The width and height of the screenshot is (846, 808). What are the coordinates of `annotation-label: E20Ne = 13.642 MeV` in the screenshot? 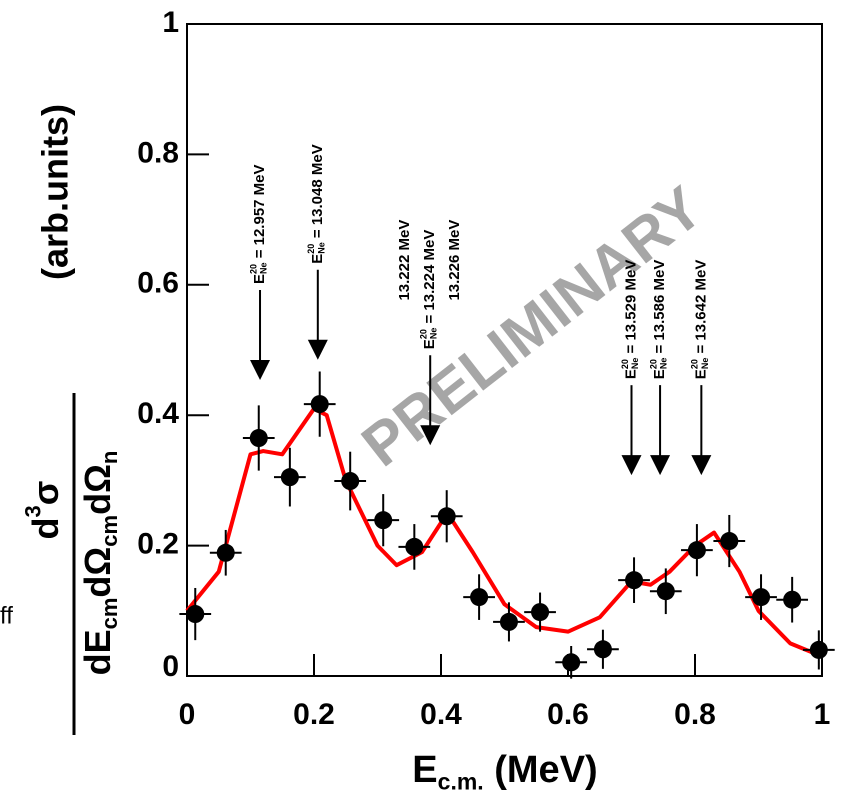 It's located at (700, 320).